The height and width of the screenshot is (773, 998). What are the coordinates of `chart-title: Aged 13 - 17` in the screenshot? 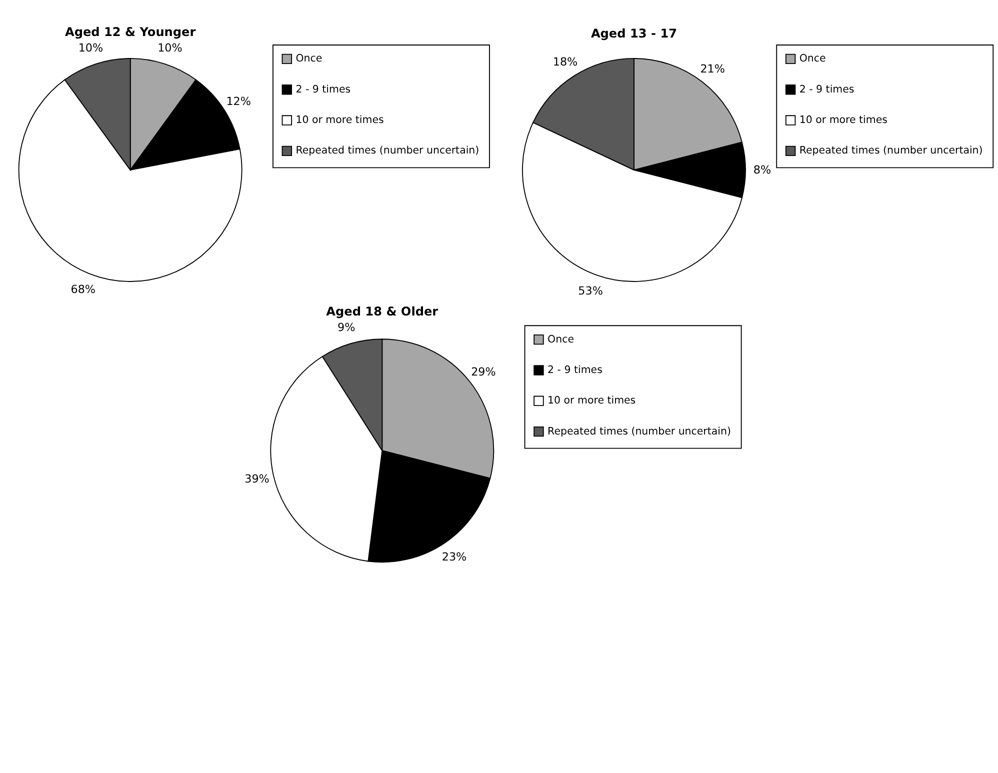 It's located at (634, 33).